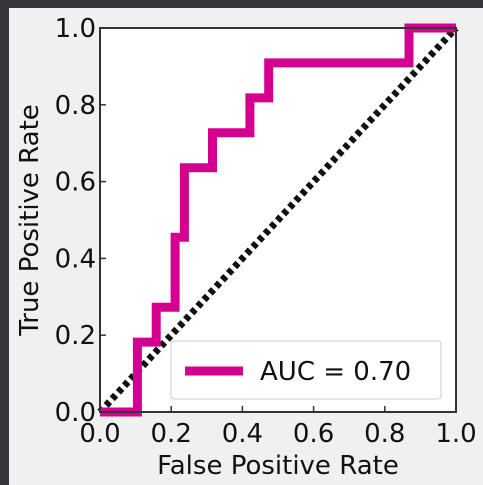 This screenshot has width=483, height=485. I want to click on x-tick-label: 0.6, so click(313, 434).